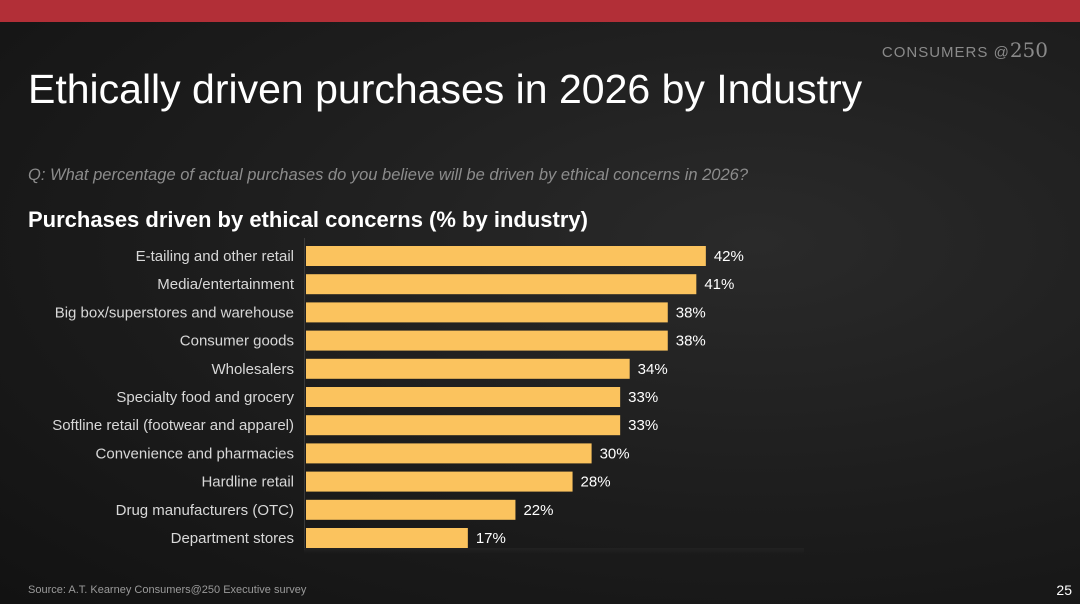  I want to click on value-label: 30%, so click(615, 453).